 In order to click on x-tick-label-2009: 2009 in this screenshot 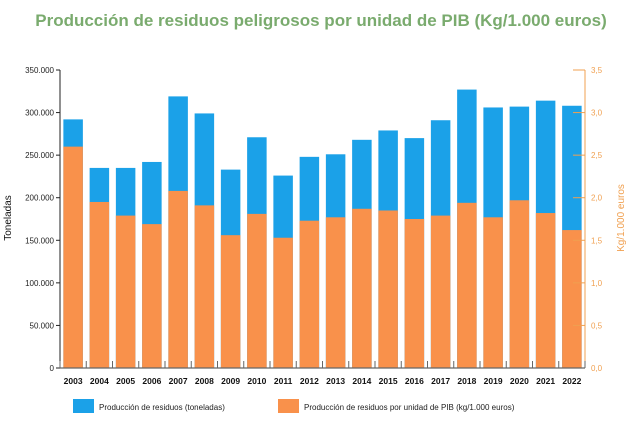, I will do `click(230, 381)`.